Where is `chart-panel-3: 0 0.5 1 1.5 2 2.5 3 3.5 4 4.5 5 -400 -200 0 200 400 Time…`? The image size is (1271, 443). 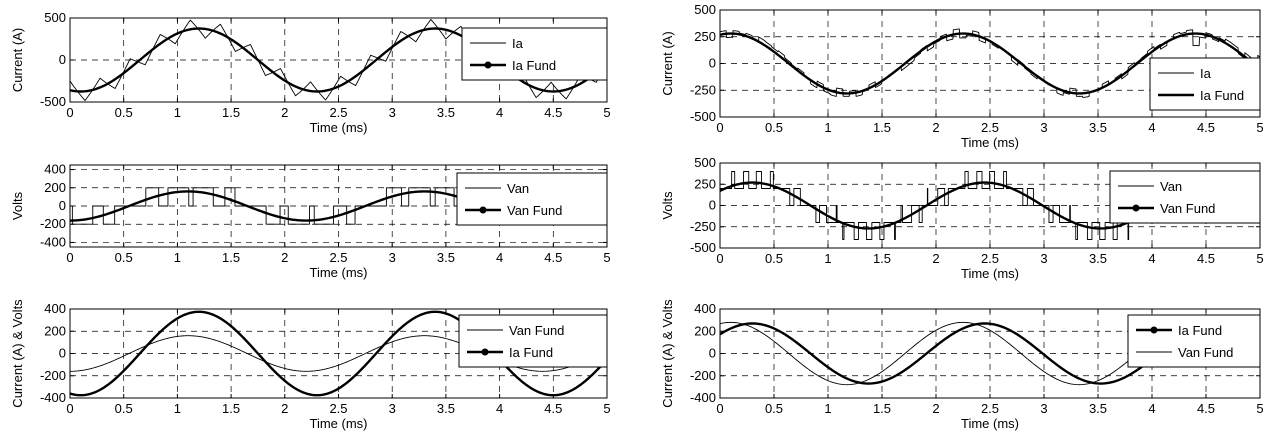
chart-panel-3: 0 0.5 1 1.5 2 2.5 3 3.5 4 4.5 5 -400 -200 0 200 400 Time… is located at coordinates (310, 365).